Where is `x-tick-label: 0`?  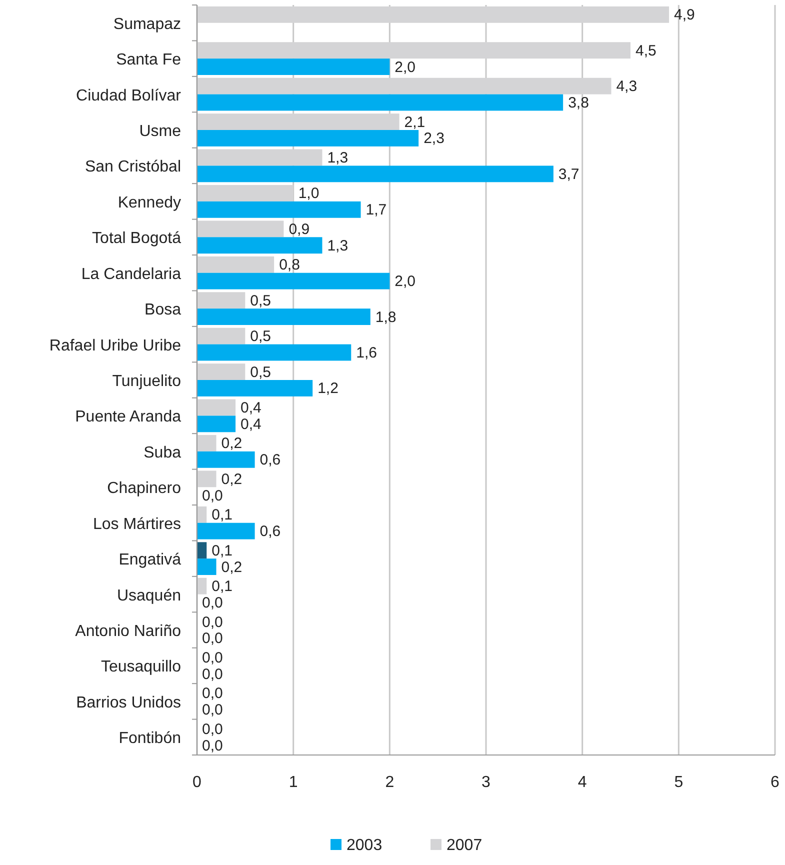
x-tick-label: 0 is located at coordinates (197, 782).